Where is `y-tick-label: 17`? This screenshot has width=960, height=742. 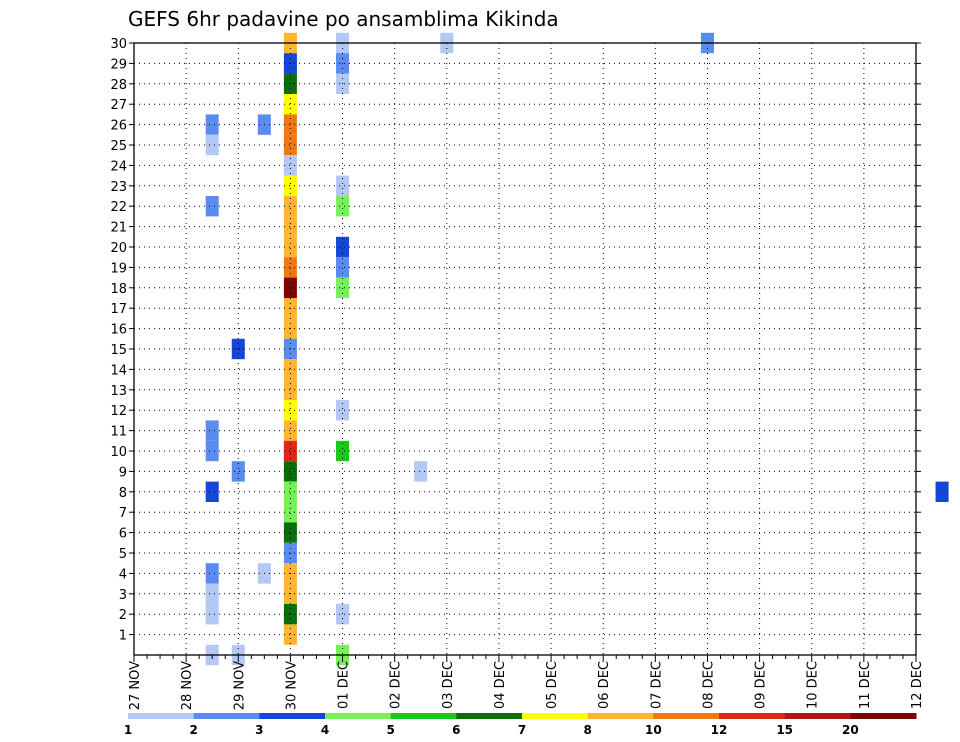 y-tick-label: 17 is located at coordinates (118, 309).